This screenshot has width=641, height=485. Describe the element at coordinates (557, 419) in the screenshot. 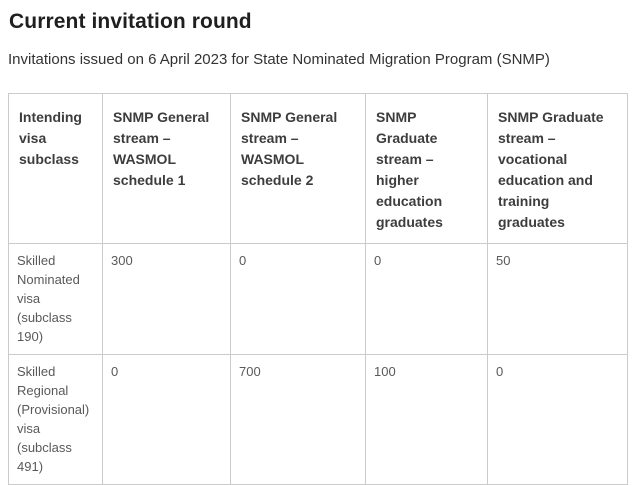

I see `data-cell-491-vocational: 0` at that location.